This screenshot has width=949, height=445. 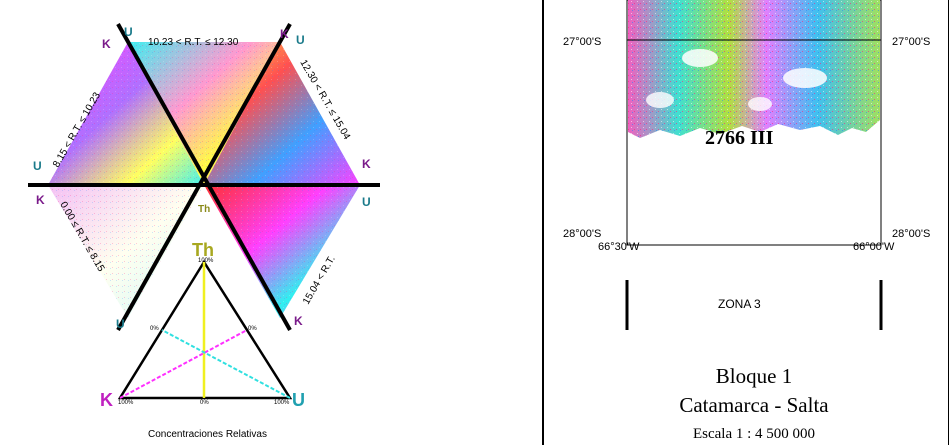 I want to click on key-tick-bottom-left: 100%, so click(x=126, y=403).